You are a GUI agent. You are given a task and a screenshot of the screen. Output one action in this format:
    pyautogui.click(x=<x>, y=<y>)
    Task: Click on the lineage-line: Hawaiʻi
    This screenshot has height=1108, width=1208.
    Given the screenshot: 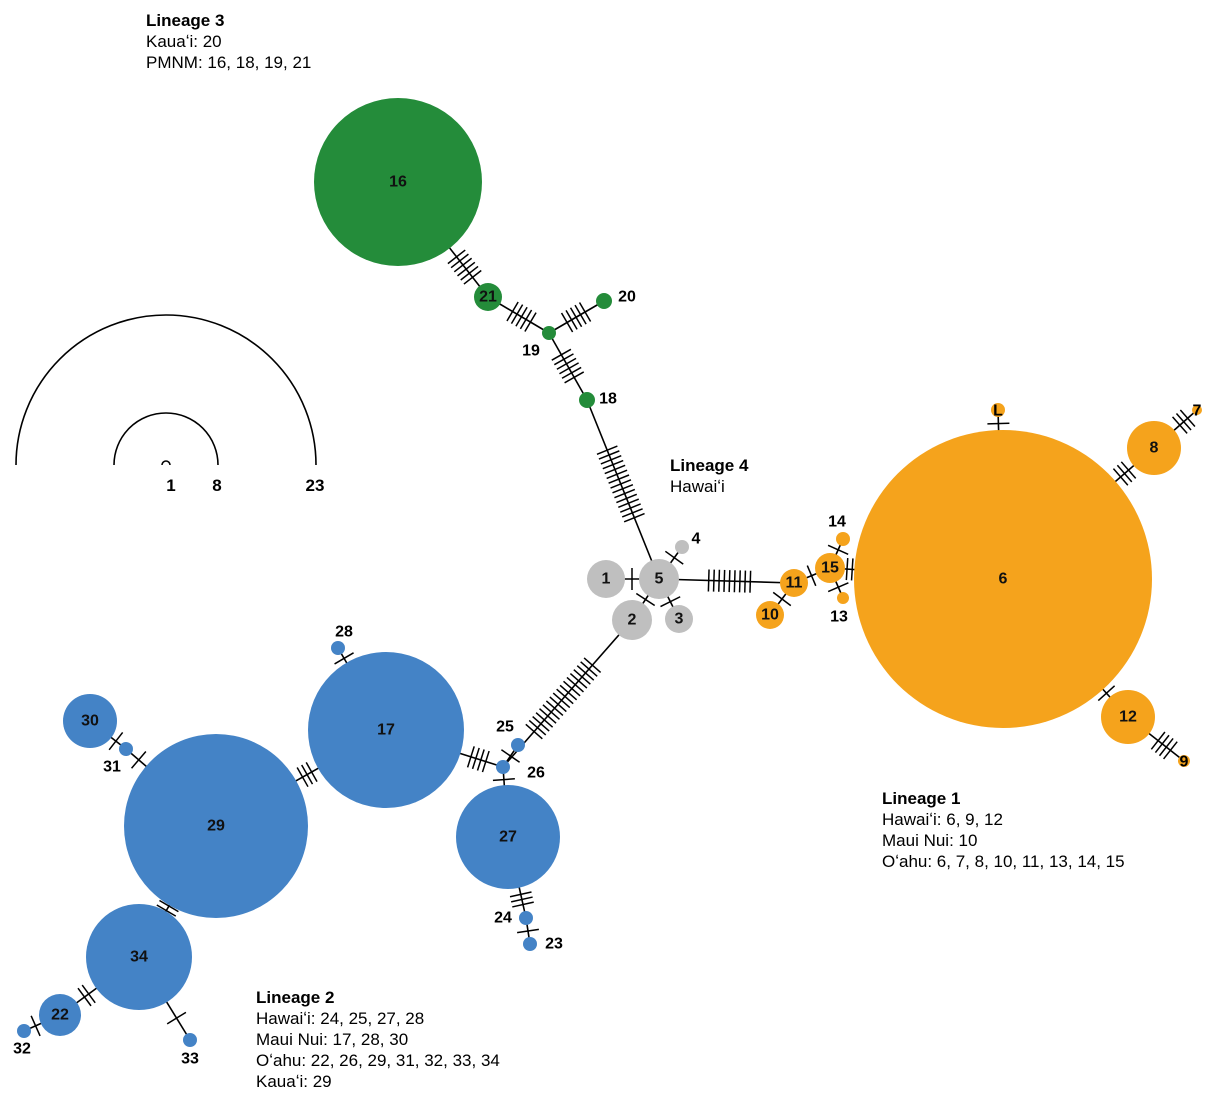 What is the action you would take?
    pyautogui.click(x=697, y=486)
    